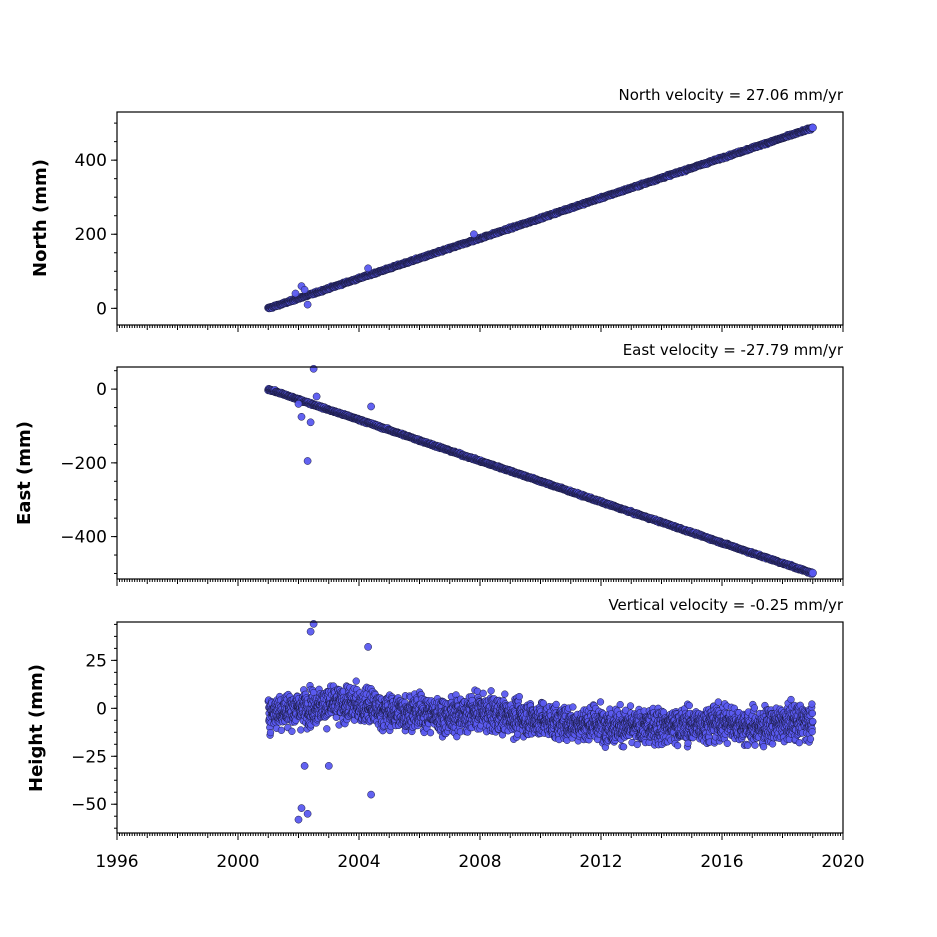 This screenshot has width=937, height=937. Describe the element at coordinates (40, 218) in the screenshot. I see `north-ylabel: North (mm)` at that location.